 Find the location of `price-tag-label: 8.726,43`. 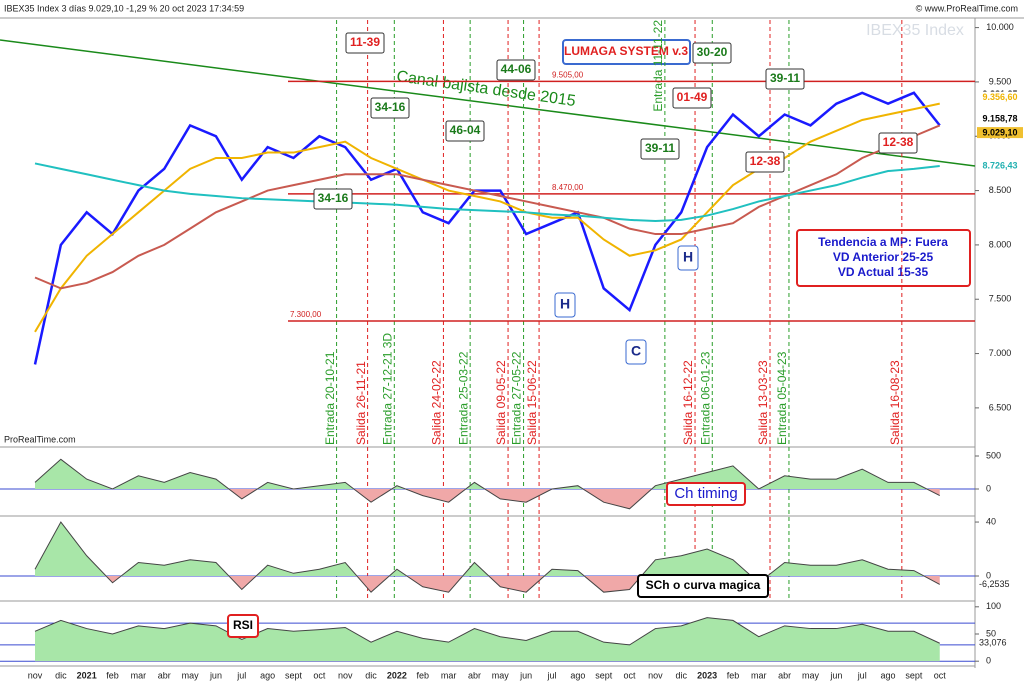

price-tag-label: 8.726,43 is located at coordinates (999, 165).